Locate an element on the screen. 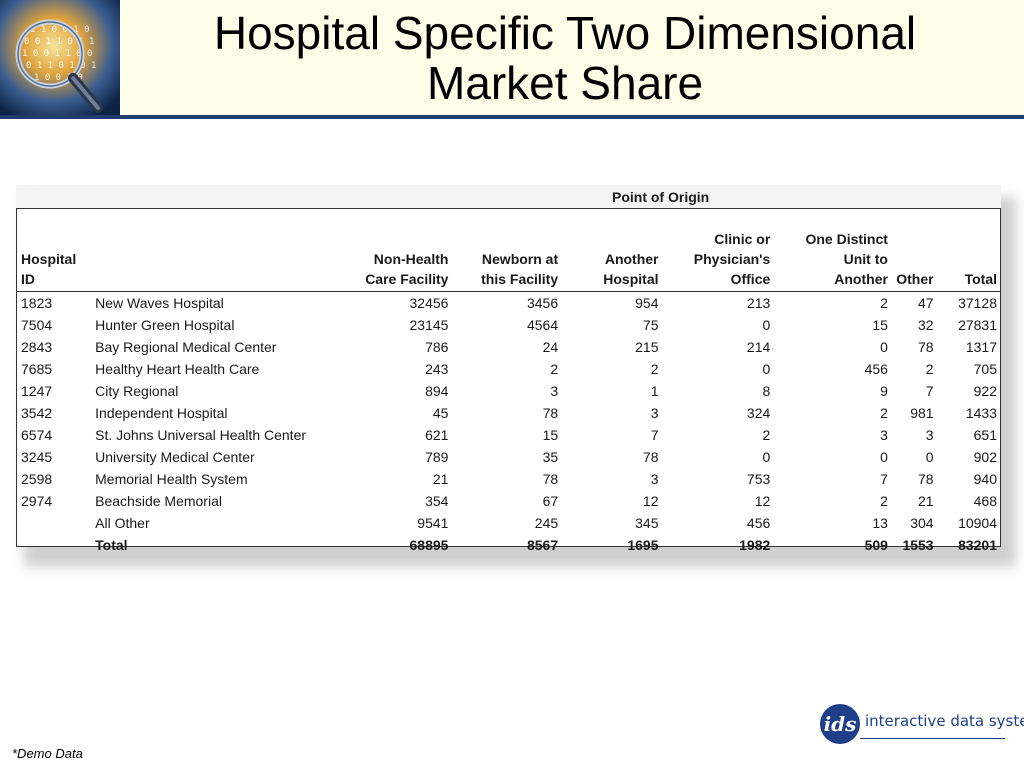  column-header-line: Other is located at coordinates (915, 279).